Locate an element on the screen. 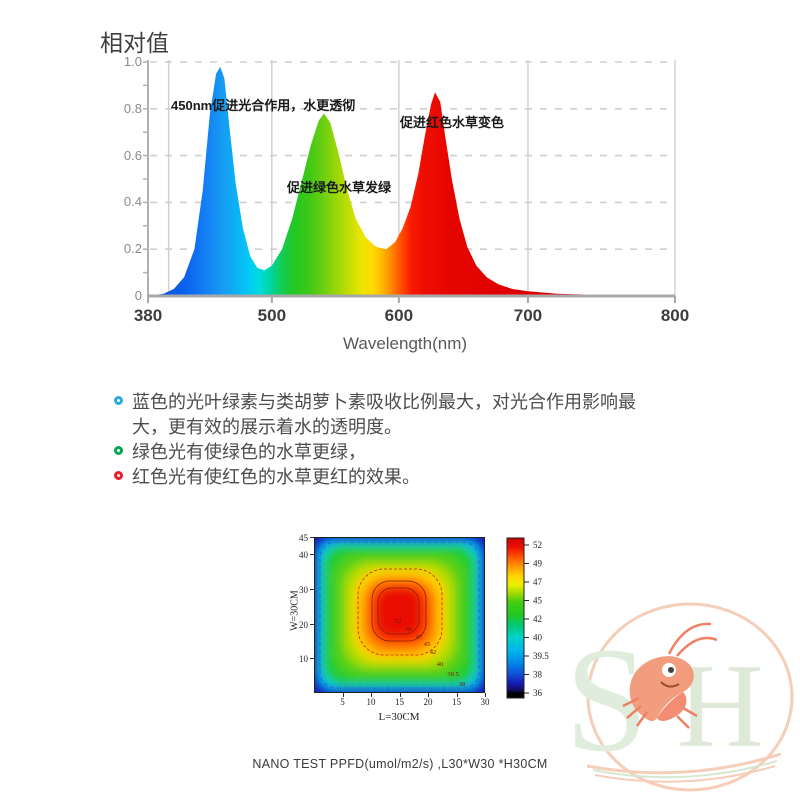  x-tick-label: 800 is located at coordinates (675, 315).